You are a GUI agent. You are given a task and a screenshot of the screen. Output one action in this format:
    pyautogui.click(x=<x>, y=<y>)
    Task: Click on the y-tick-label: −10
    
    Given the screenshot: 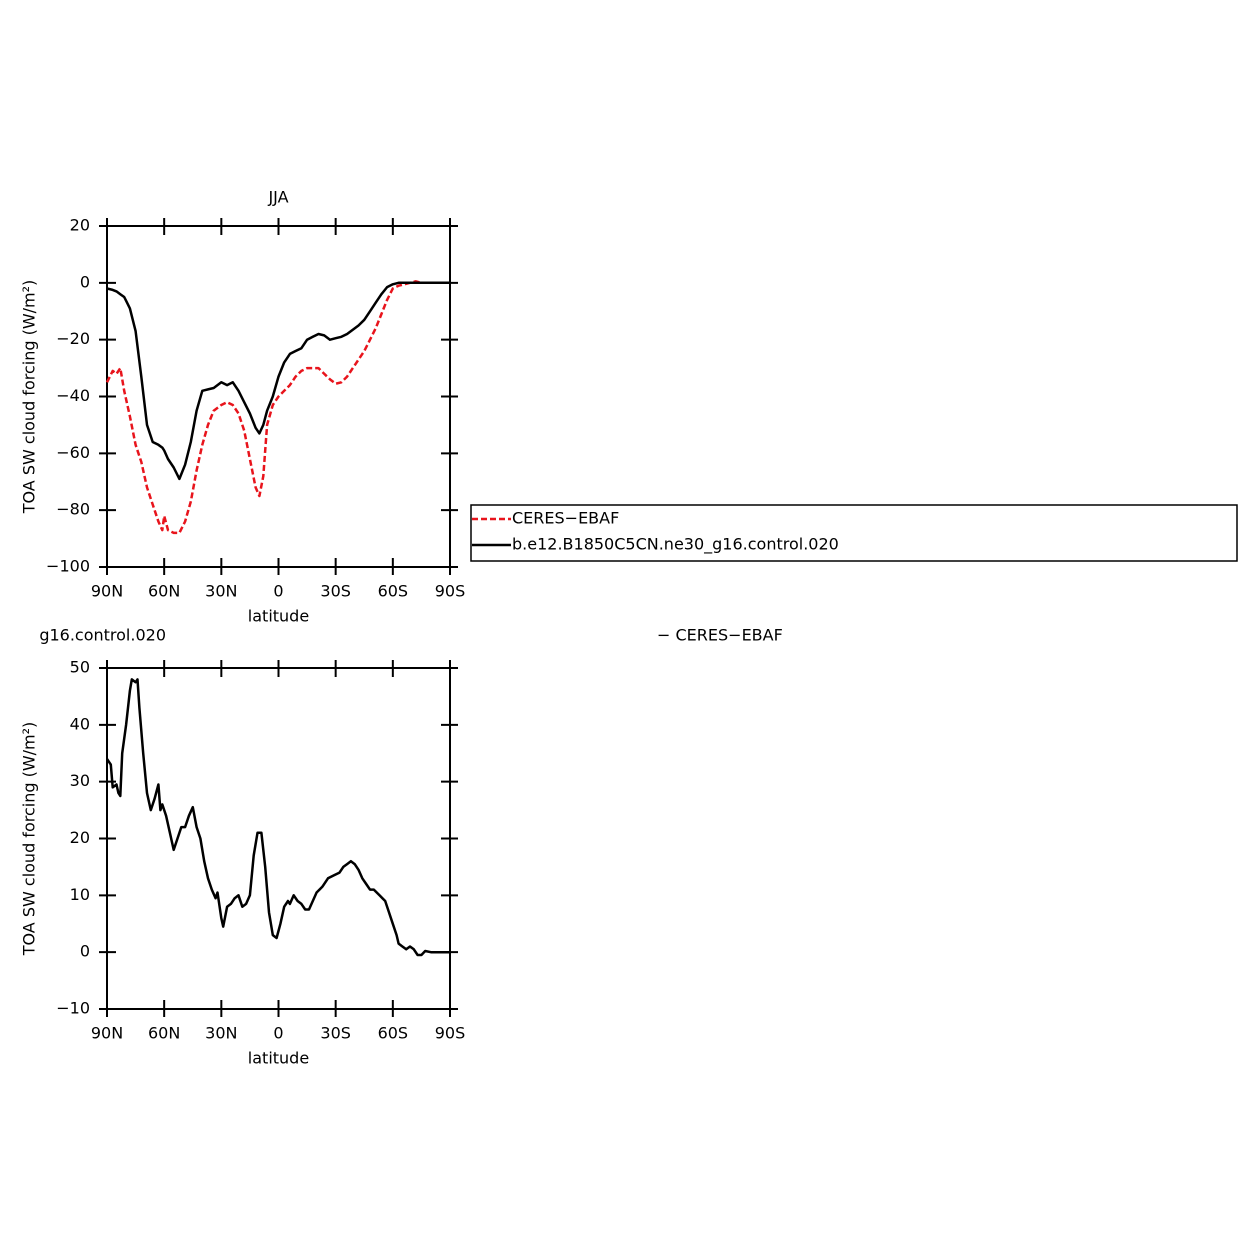 What is the action you would take?
    pyautogui.click(x=73, y=1008)
    